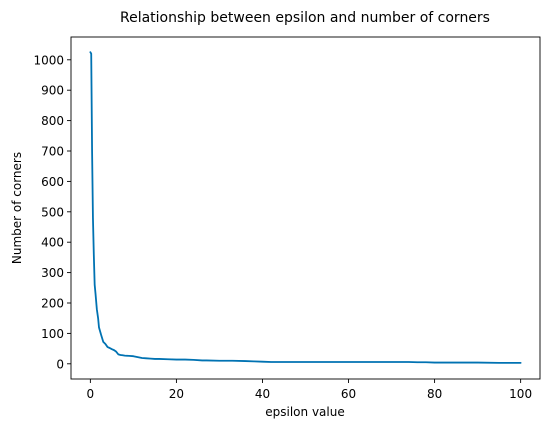 This screenshot has height=426, width=550. Describe the element at coordinates (304, 412) in the screenshot. I see `x-axis-label: epsilon value` at that location.